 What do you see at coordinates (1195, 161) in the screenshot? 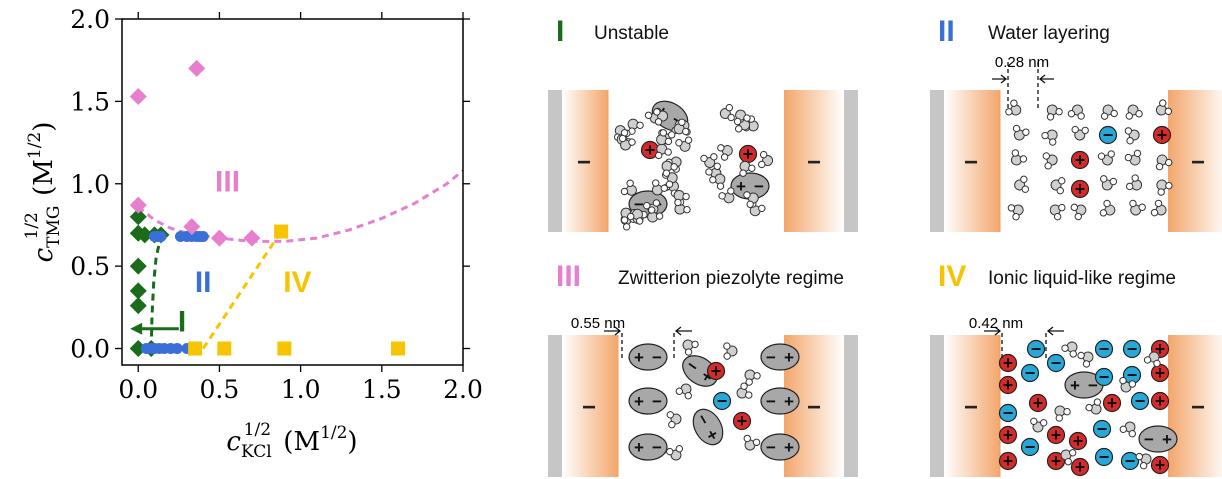
I see `surface-right` at bounding box center [1195, 161].